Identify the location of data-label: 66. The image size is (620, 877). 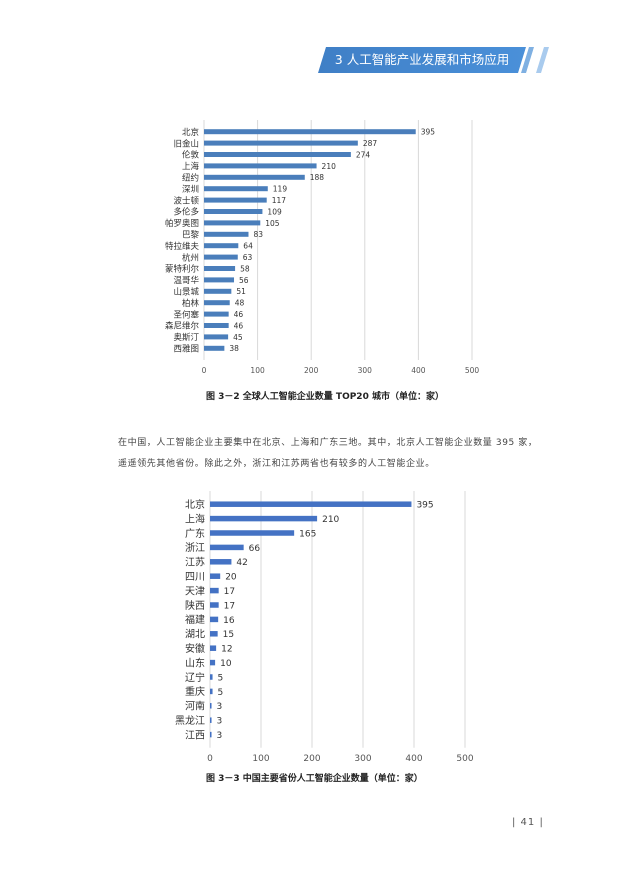
(255, 549).